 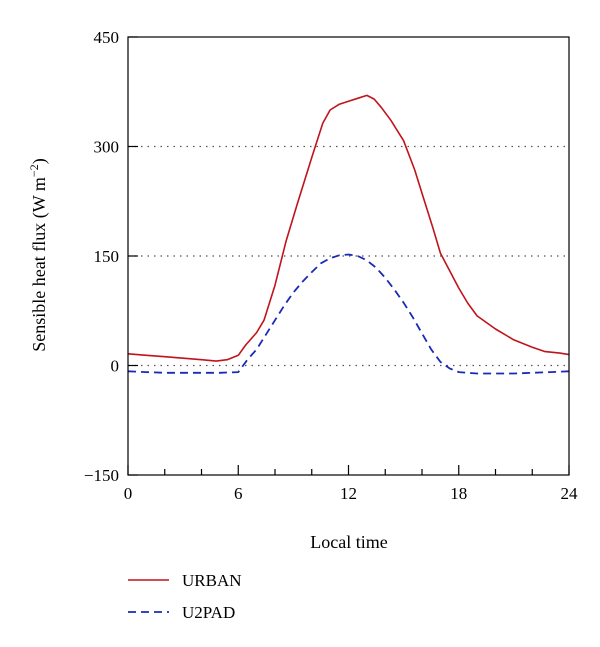 What do you see at coordinates (348, 542) in the screenshot?
I see `x-axis-title: Local time` at bounding box center [348, 542].